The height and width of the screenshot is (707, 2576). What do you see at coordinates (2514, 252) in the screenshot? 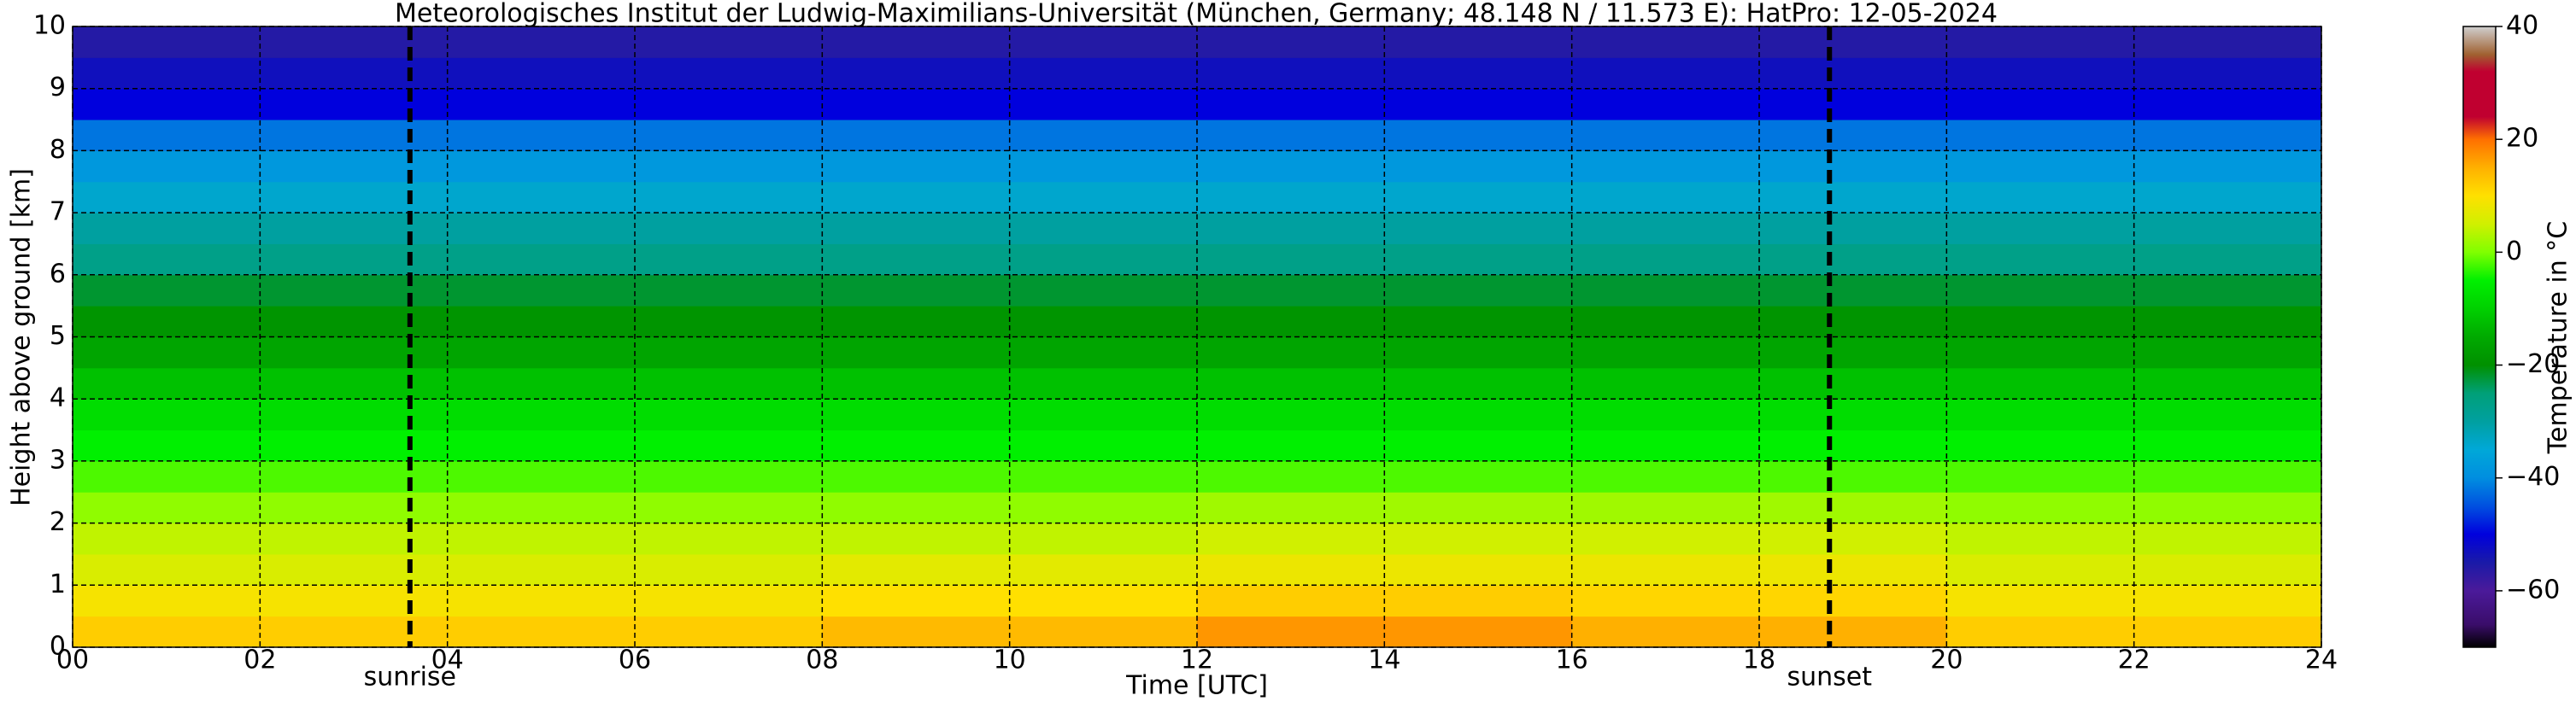
I see `colorbar-tick-label: 0` at bounding box center [2514, 252].